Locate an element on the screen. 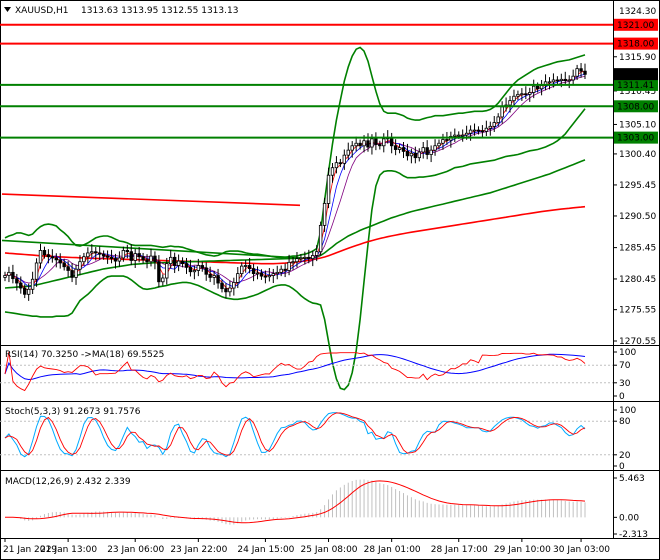 The image size is (660, 560). dropdown-arrow-icon is located at coordinates (7, 9).